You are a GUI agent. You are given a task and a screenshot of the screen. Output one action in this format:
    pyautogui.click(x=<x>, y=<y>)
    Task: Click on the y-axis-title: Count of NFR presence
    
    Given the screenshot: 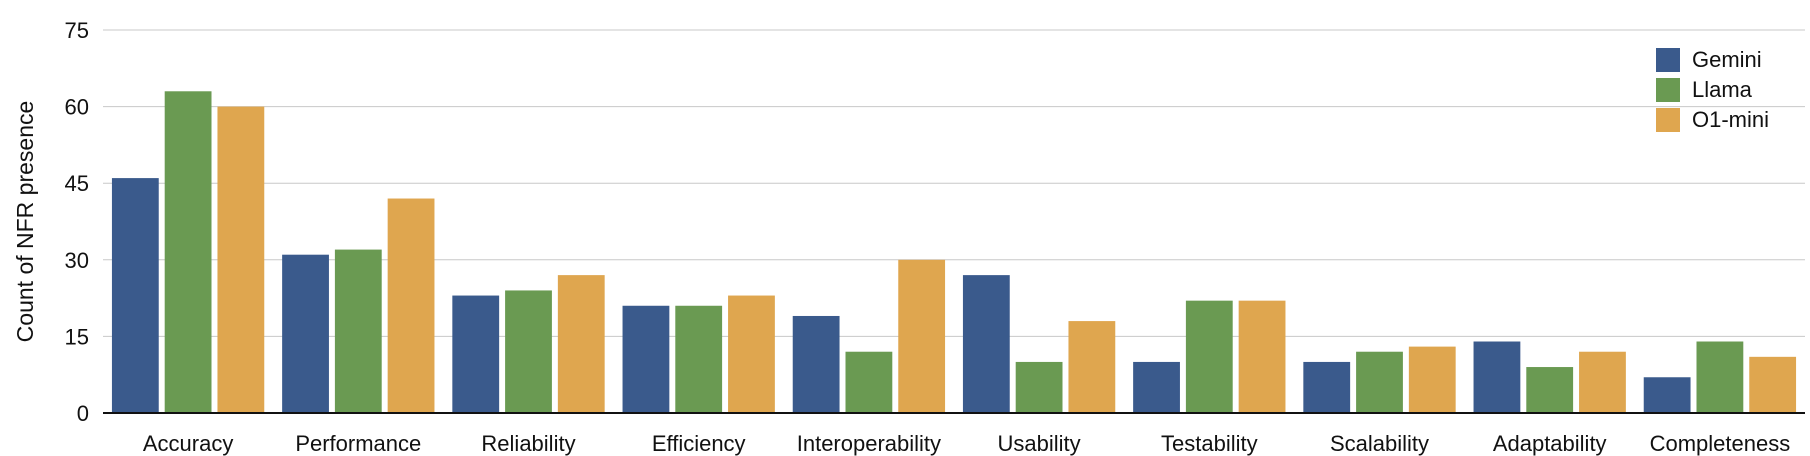 What is the action you would take?
    pyautogui.click(x=25, y=222)
    